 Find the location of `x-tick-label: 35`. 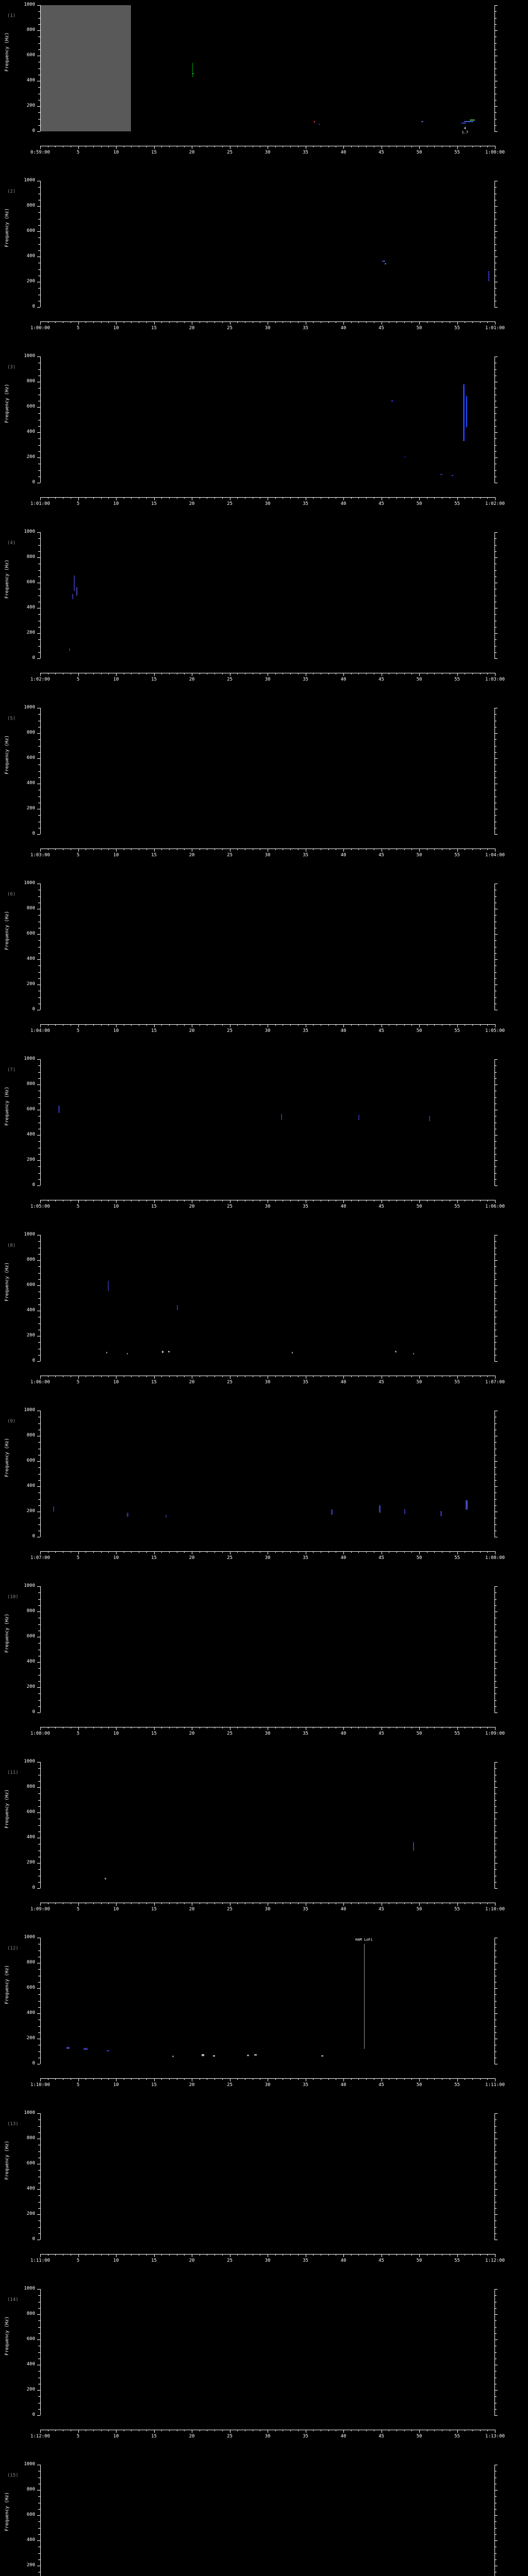

x-tick-label: 35 is located at coordinates (305, 152).